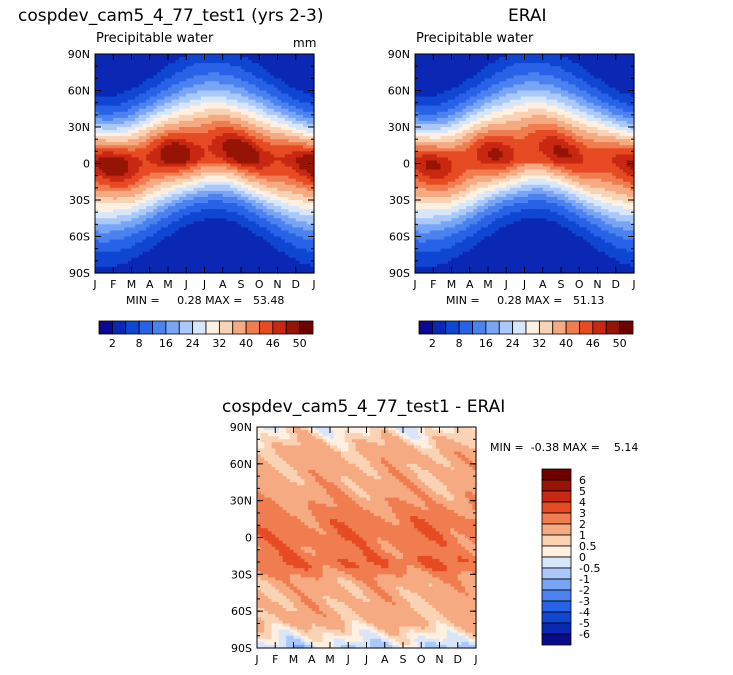 The width and height of the screenshot is (733, 675). Describe the element at coordinates (79, 54) in the screenshot. I see `y-tick-label: 90N` at that location.